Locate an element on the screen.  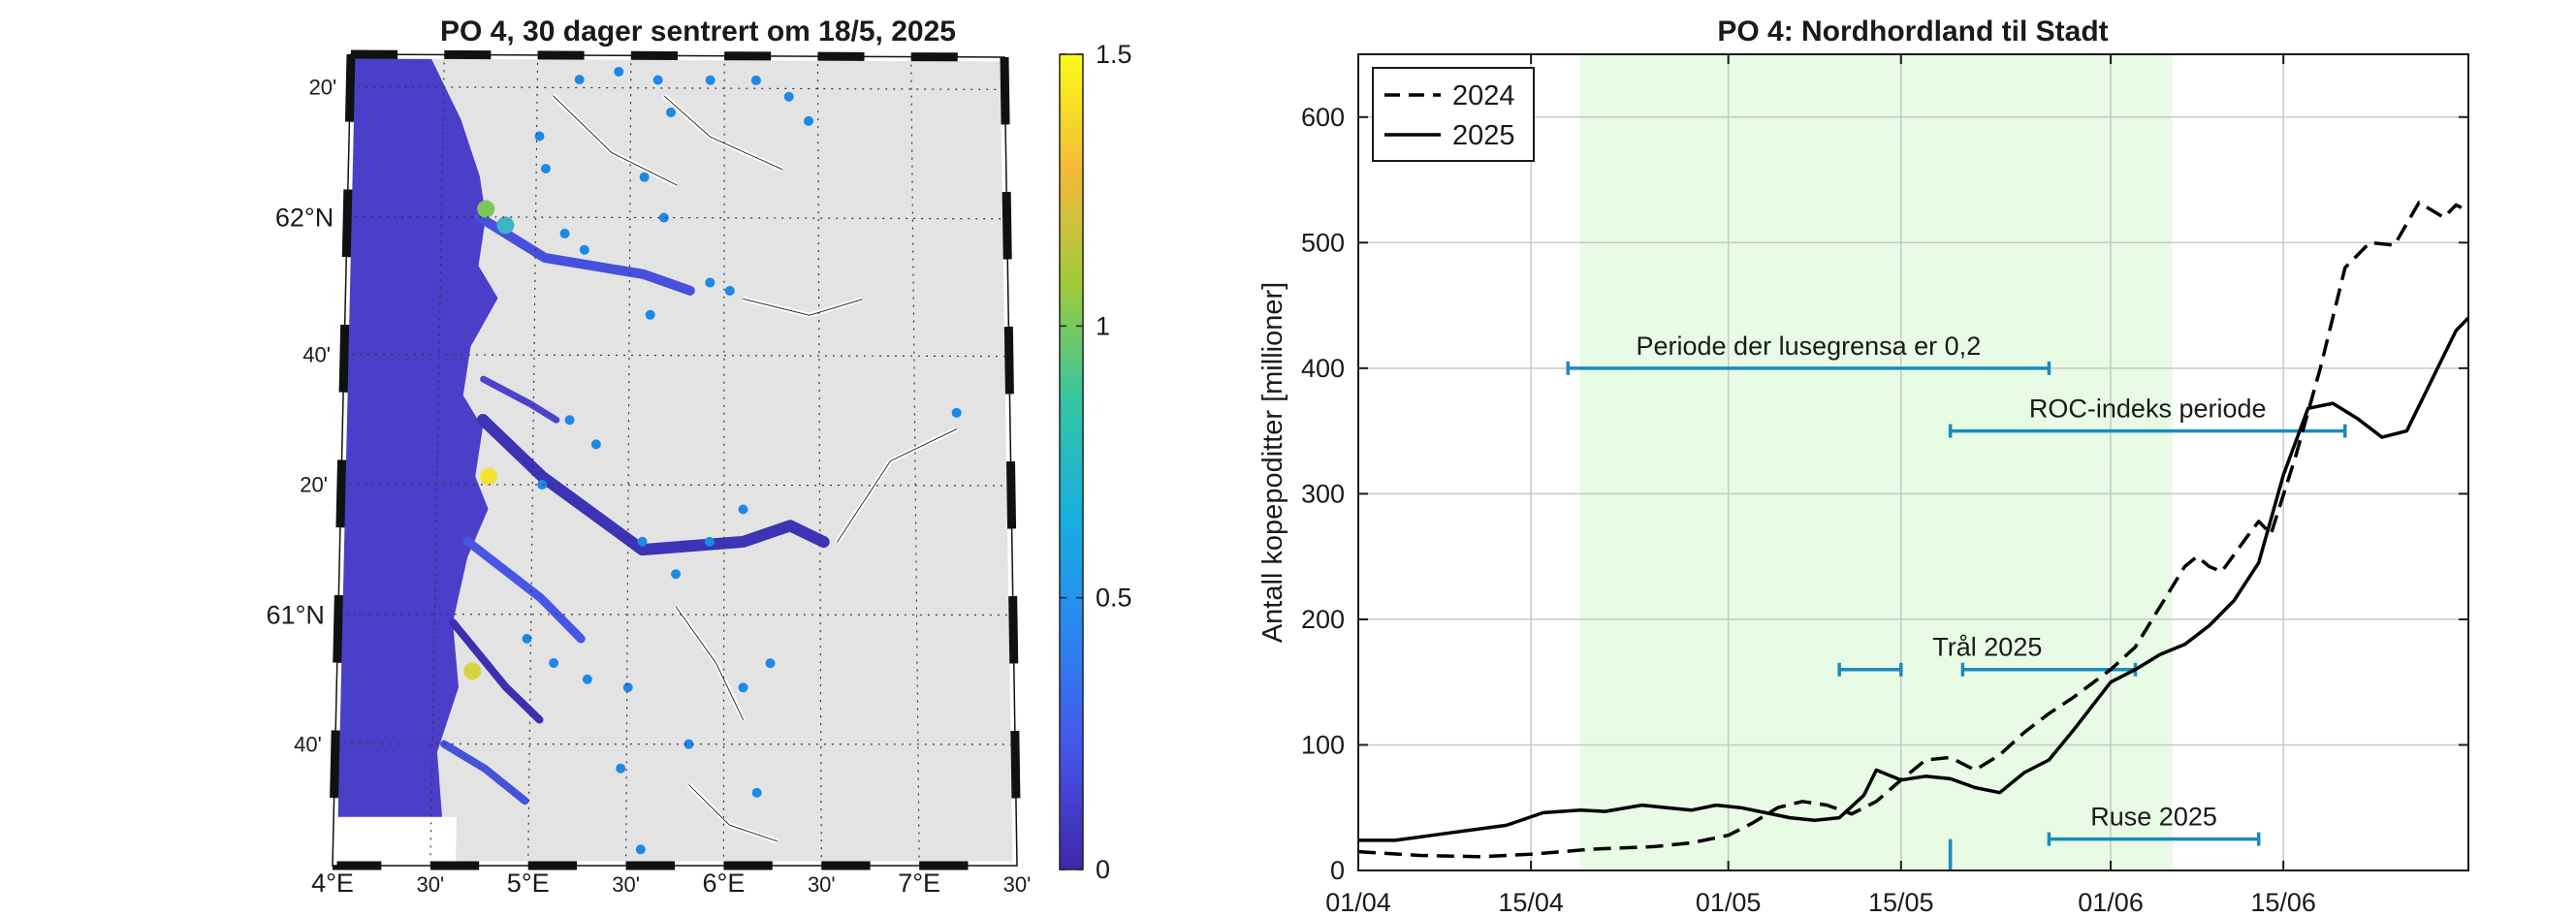
colorbar-ticks: 1.5 1 0.5 0 is located at coordinates (1096, 462).